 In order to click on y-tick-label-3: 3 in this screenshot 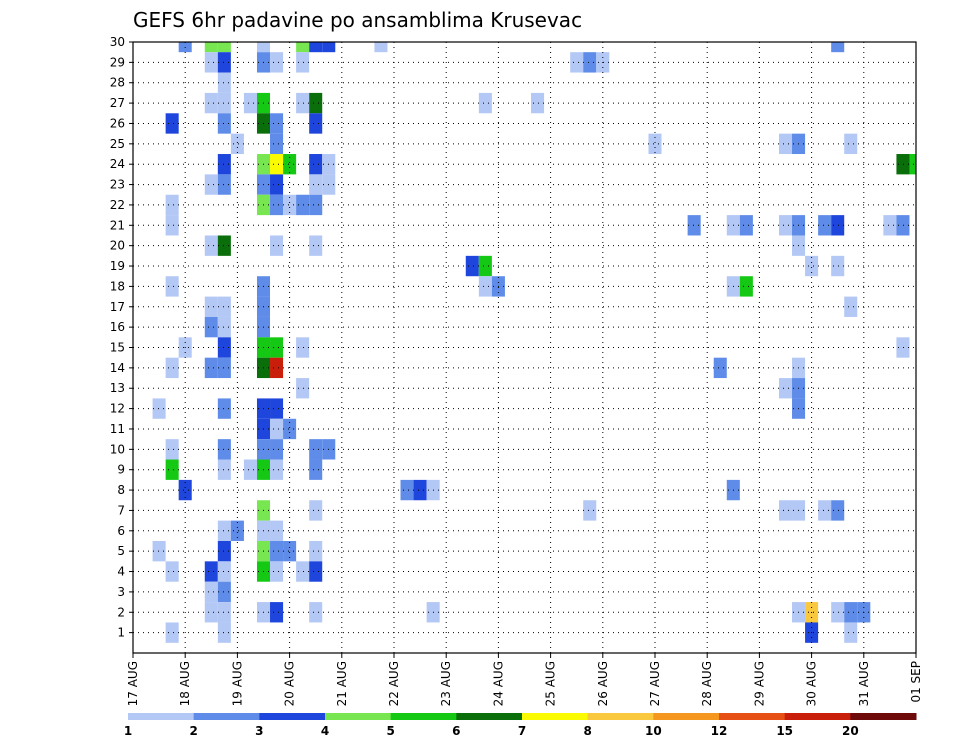, I will do `click(121, 592)`.